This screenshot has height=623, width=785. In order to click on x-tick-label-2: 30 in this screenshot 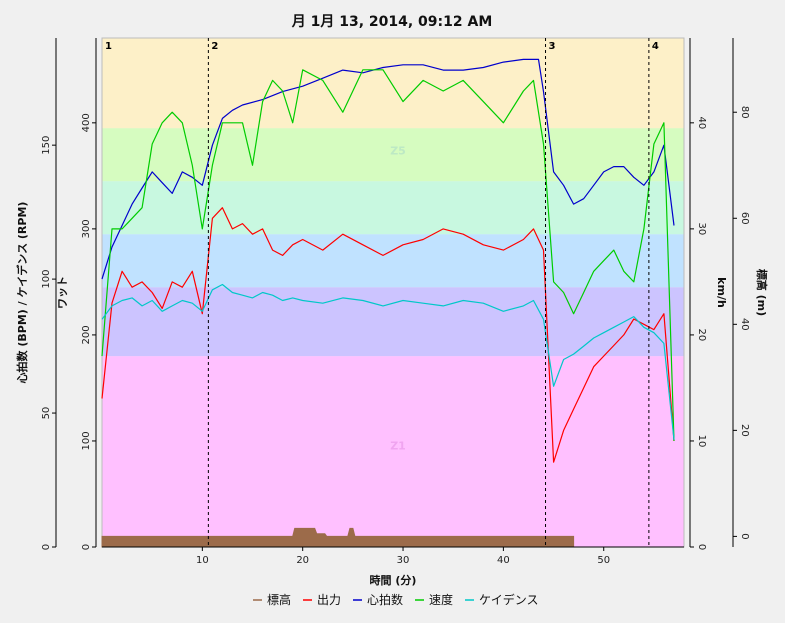, I will do `click(403, 560)`.